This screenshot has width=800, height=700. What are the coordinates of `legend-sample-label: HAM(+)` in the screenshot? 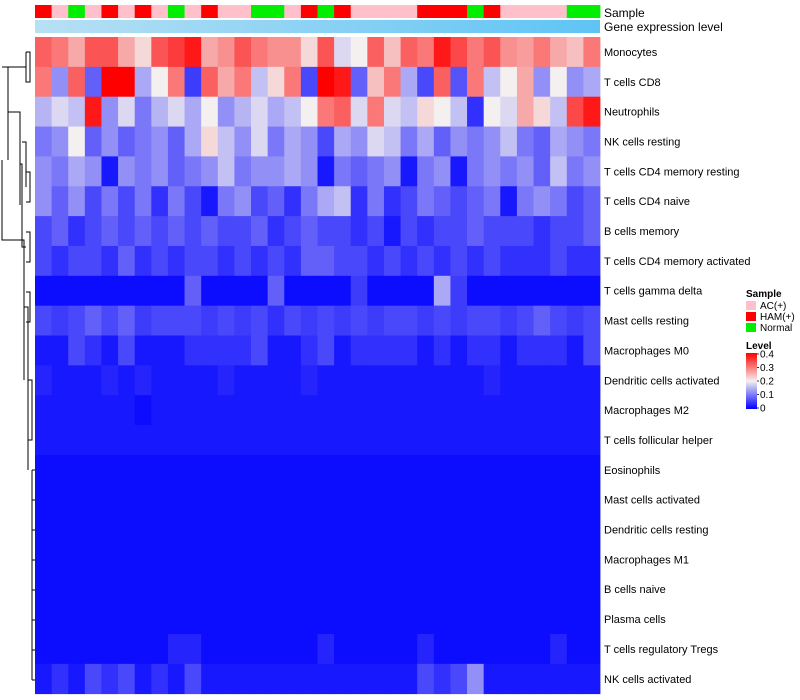 It's located at (777, 317).